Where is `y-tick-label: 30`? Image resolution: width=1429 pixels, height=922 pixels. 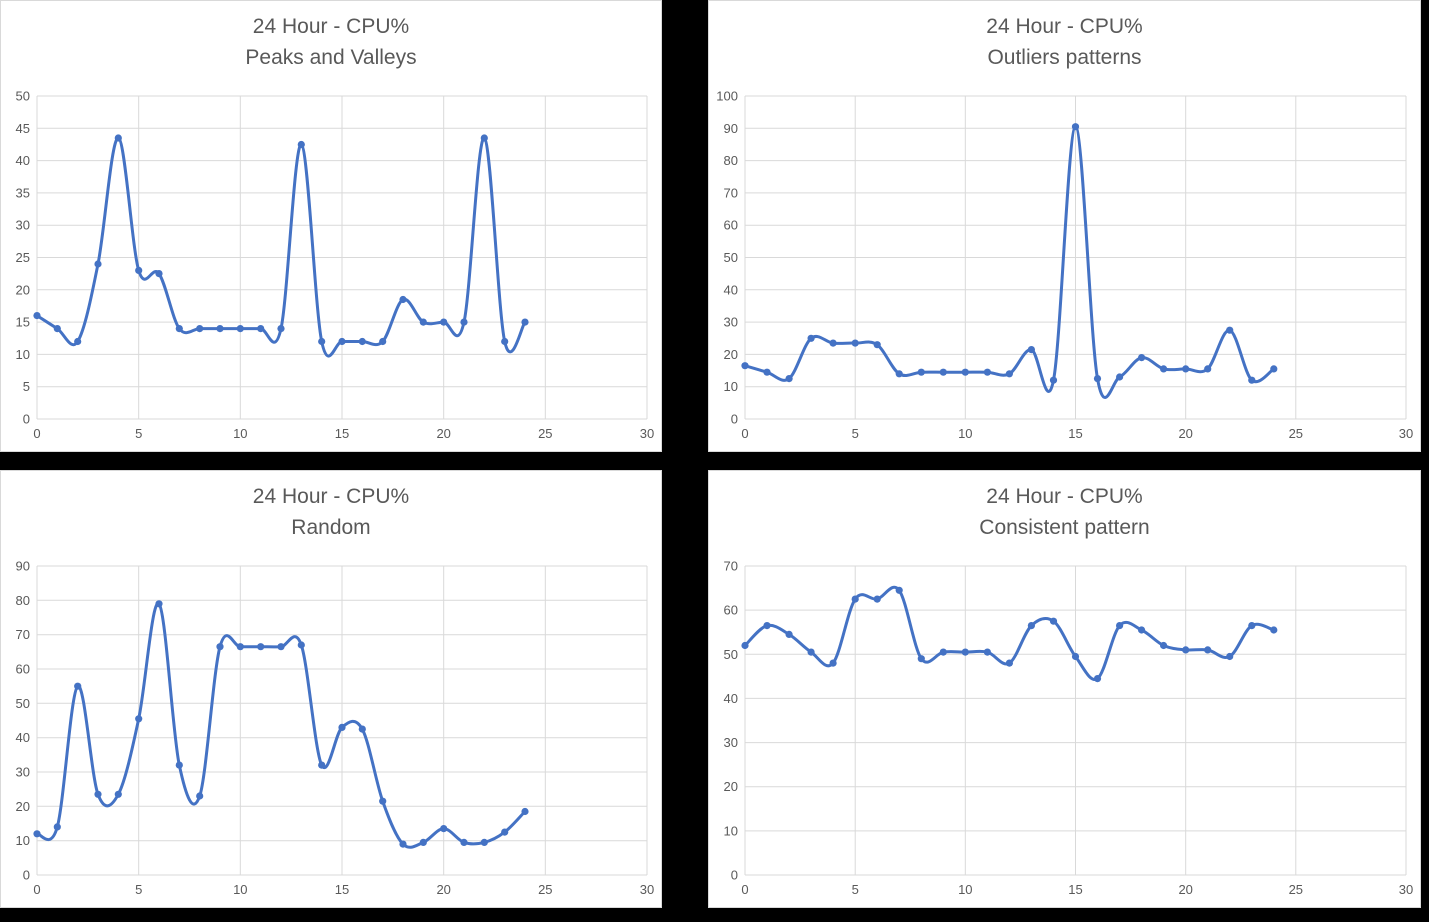 y-tick-label: 30 is located at coordinates (23, 225).